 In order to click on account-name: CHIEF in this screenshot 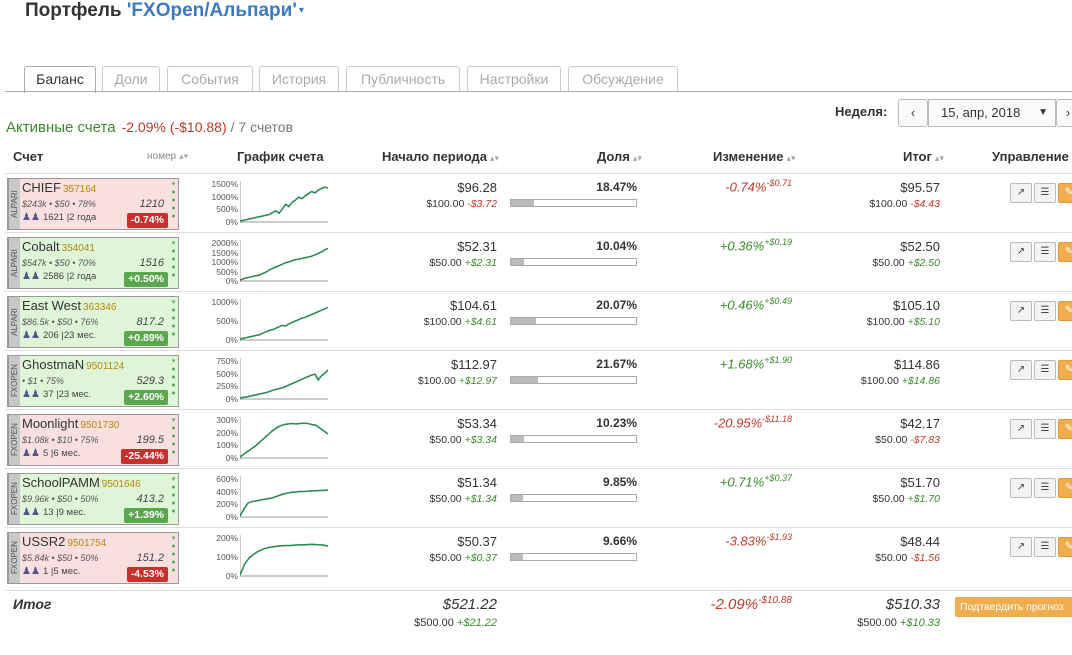, I will do `click(41, 187)`.